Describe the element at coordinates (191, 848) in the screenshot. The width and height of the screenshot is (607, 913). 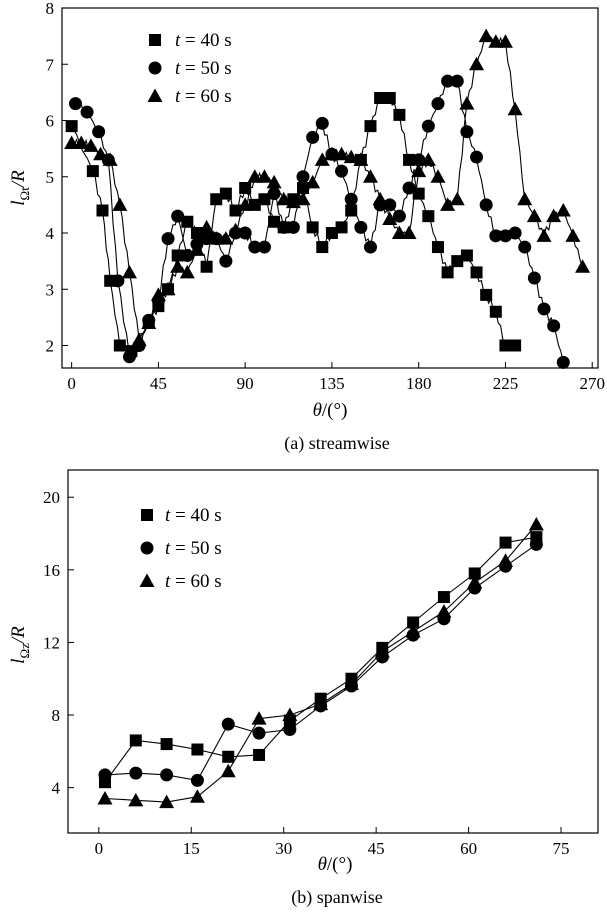
I see `x-tick-label: 15` at that location.